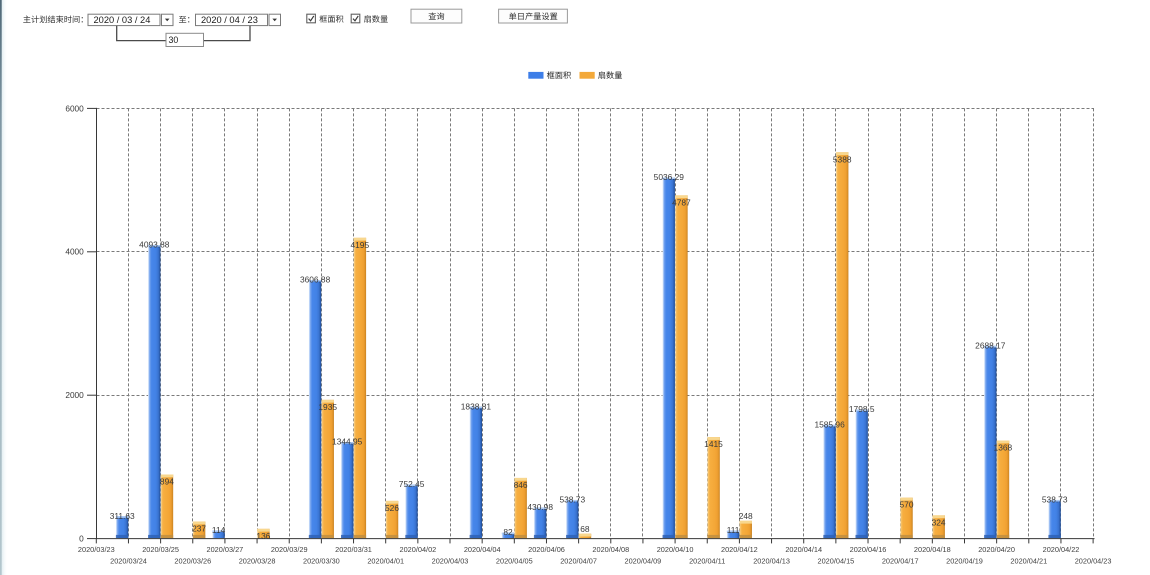 Image resolution: width=1150 pixels, height=575 pixels. What do you see at coordinates (315, 280) in the screenshot?
I see `svg-text: 3606.88` at bounding box center [315, 280].